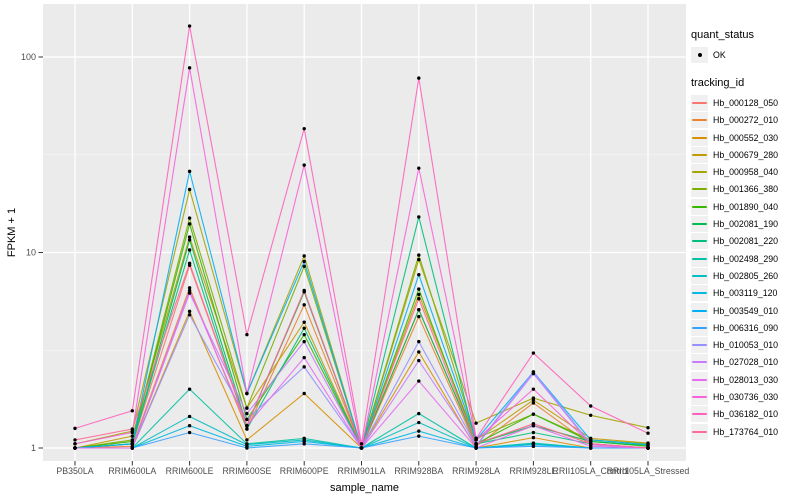  What do you see at coordinates (533, 471) in the screenshot?
I see `x-tick-label: RRIM928LE` at bounding box center [533, 471].